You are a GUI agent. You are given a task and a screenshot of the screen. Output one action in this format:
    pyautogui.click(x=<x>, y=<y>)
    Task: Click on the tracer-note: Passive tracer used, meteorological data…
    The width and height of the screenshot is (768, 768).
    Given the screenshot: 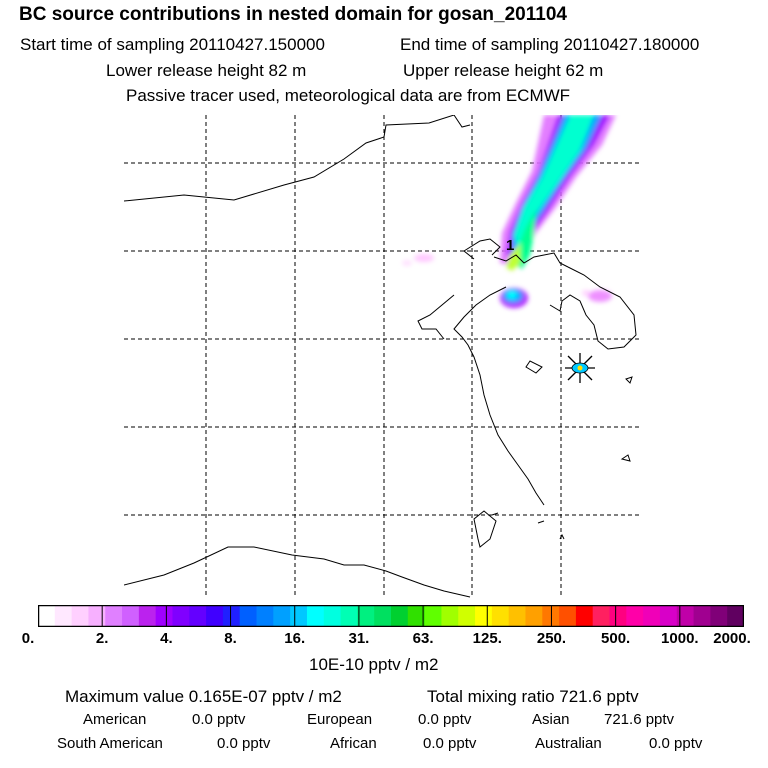 What is the action you would take?
    pyautogui.click(x=348, y=95)
    